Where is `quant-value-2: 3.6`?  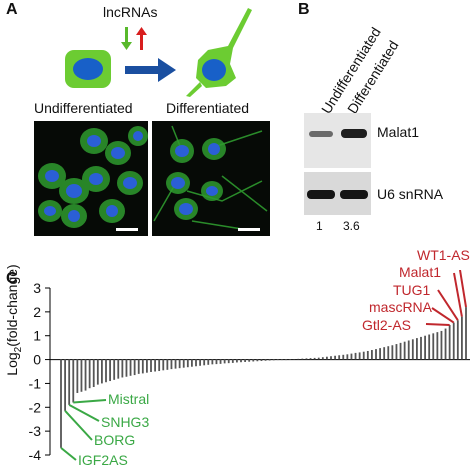
quant-value-2: 3.6 is located at coordinates (351, 226).